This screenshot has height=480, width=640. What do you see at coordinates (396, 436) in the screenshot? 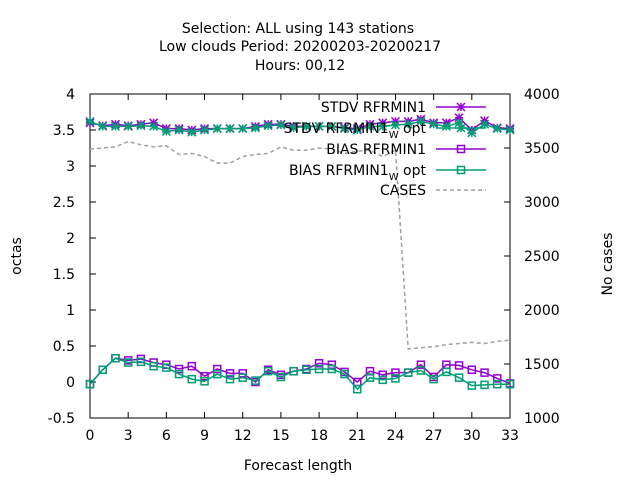
I see `x-tick-label: 24` at bounding box center [396, 436].